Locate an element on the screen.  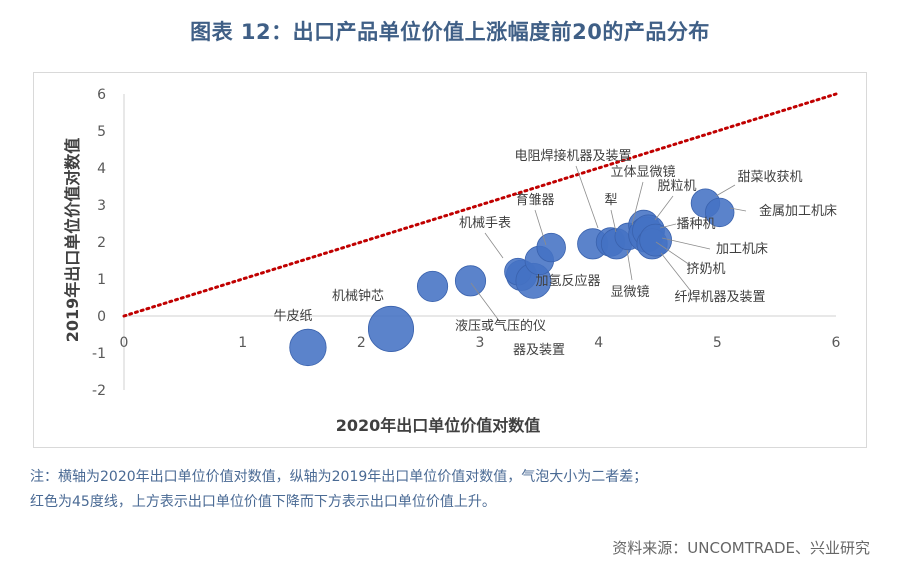
bubble-label: 显微镜 is located at coordinates (629, 292).